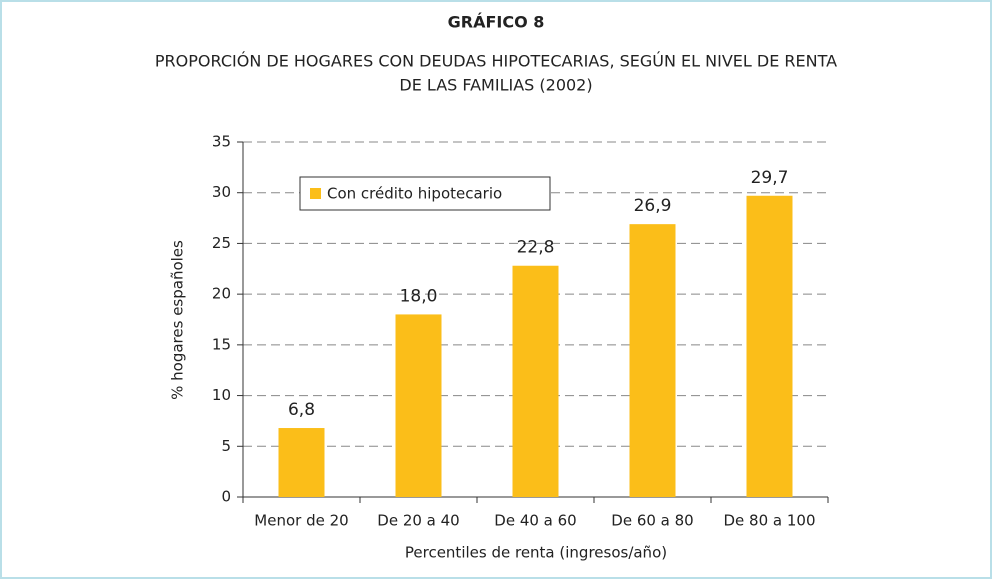 The image size is (992, 579). Describe the element at coordinates (226, 446) in the screenshot. I see `y-tick-label: 5` at that location.